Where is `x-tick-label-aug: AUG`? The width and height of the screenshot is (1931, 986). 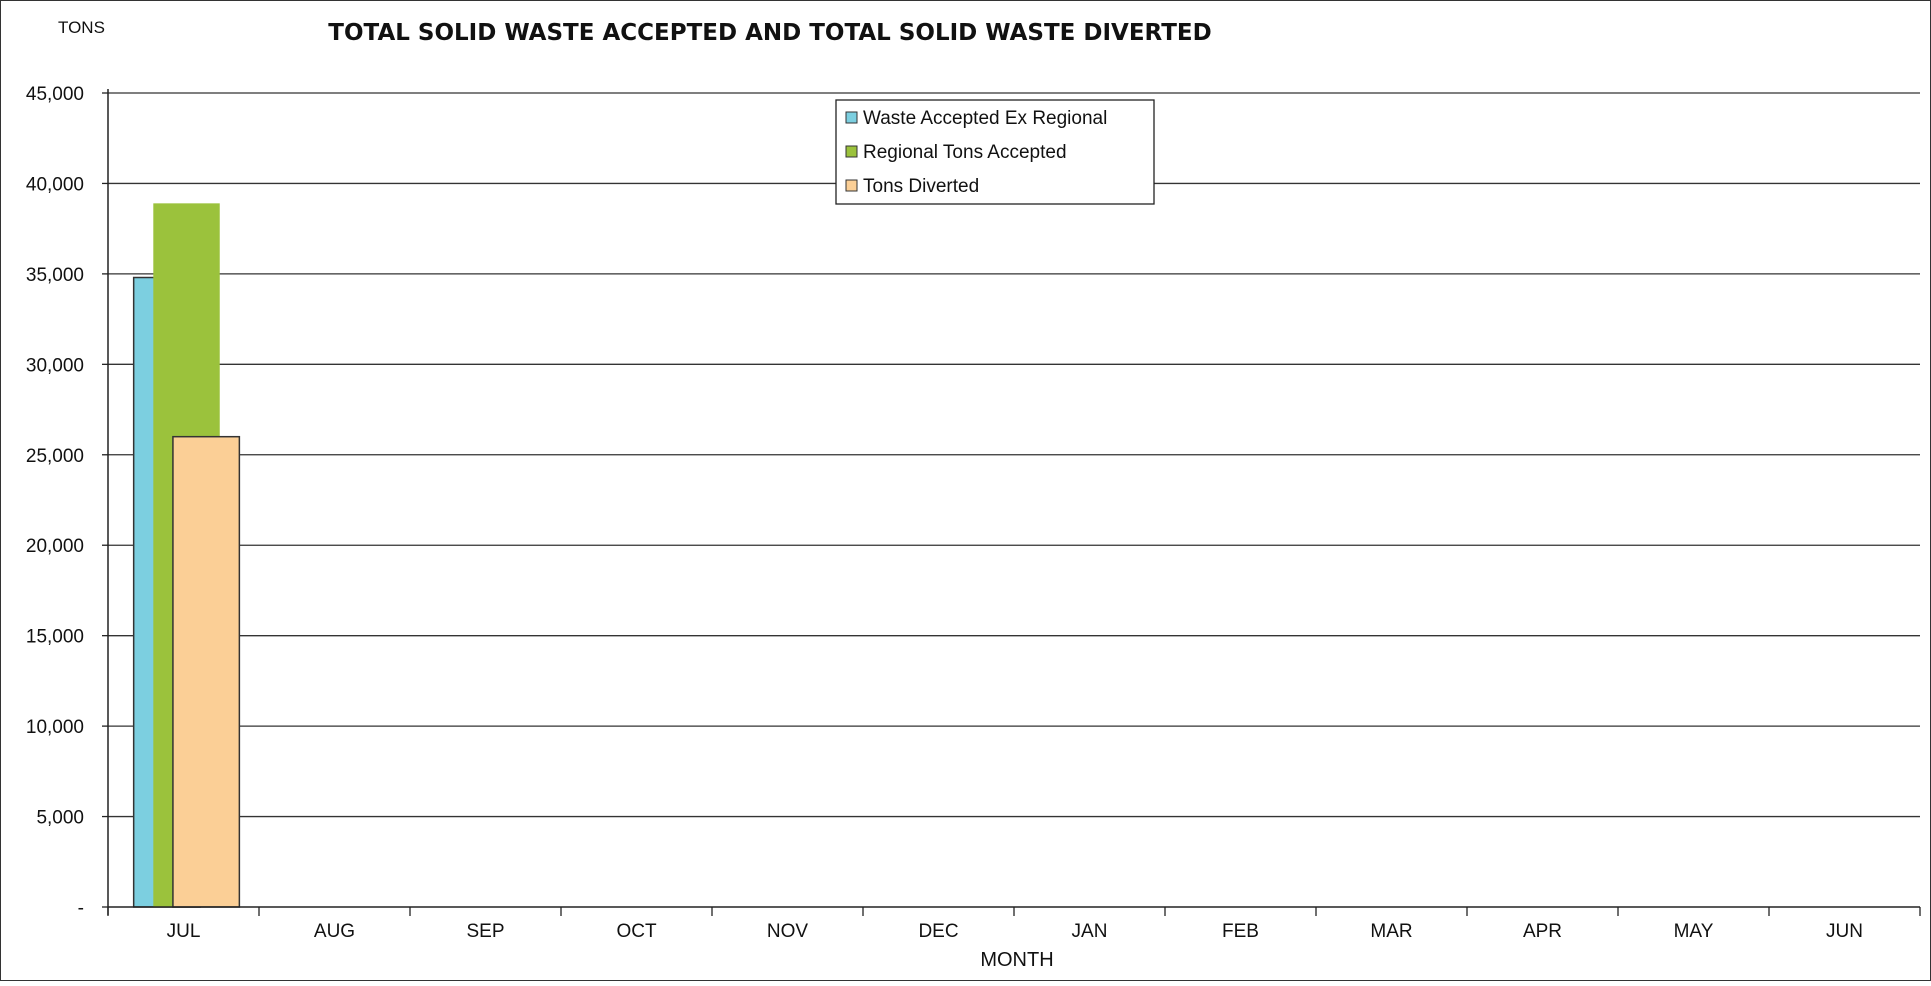
x-tick-label-aug: AUG is located at coordinates (334, 931).